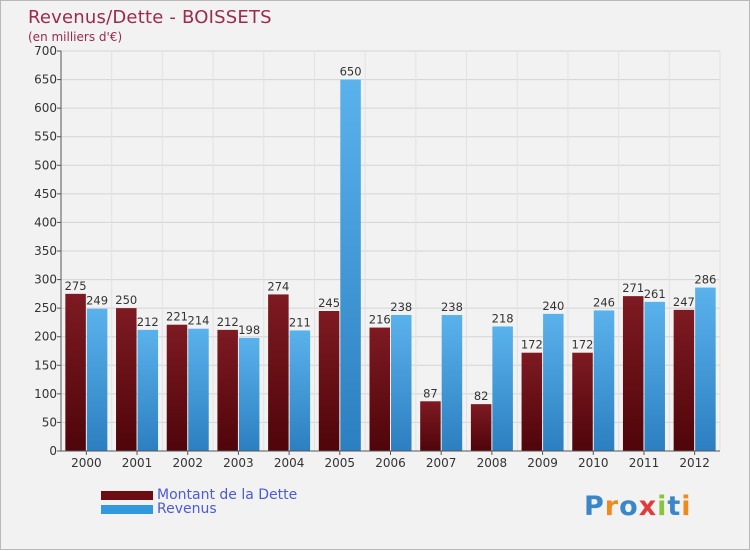 The width and height of the screenshot is (750, 551). What do you see at coordinates (148, 322) in the screenshot?
I see `data-label-revenus: 212` at bounding box center [148, 322].